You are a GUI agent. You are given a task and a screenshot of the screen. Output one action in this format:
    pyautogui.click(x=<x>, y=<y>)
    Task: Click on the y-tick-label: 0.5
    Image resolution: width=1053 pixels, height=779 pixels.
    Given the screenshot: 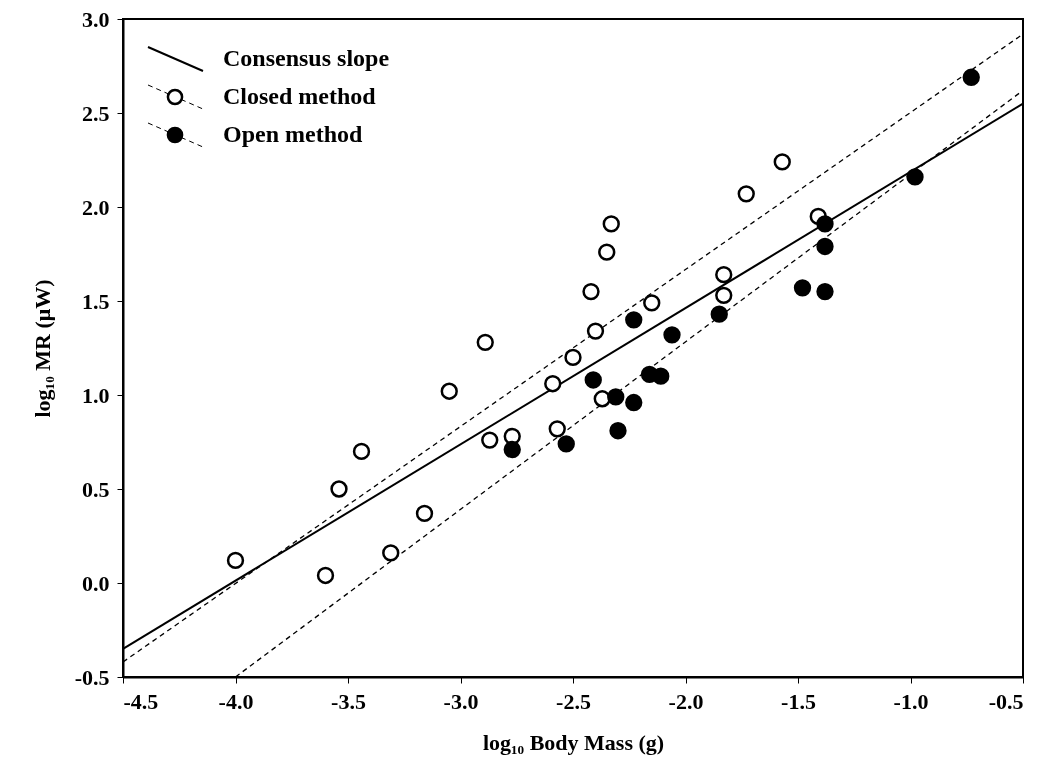 What is the action you would take?
    pyautogui.click(x=96, y=489)
    